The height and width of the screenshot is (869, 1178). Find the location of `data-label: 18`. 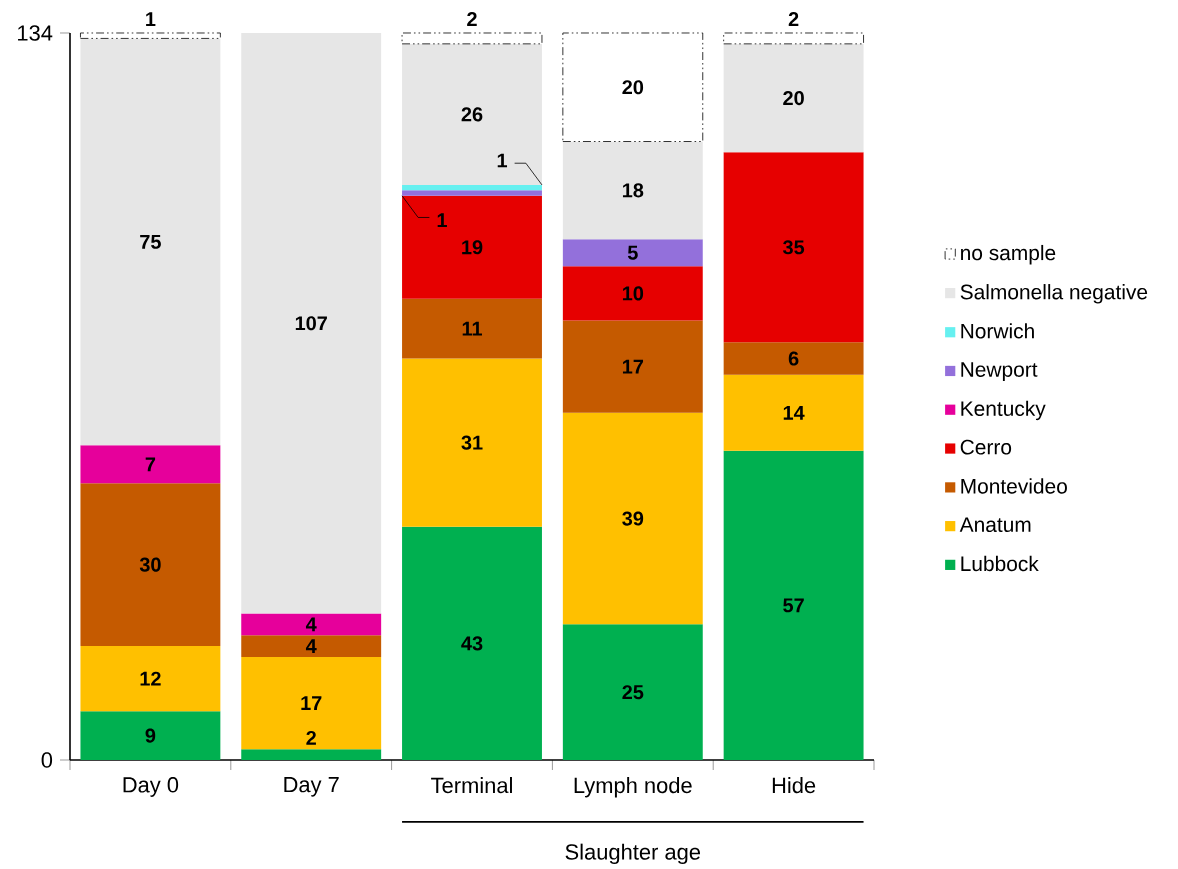

data-label: 18 is located at coordinates (633, 190).